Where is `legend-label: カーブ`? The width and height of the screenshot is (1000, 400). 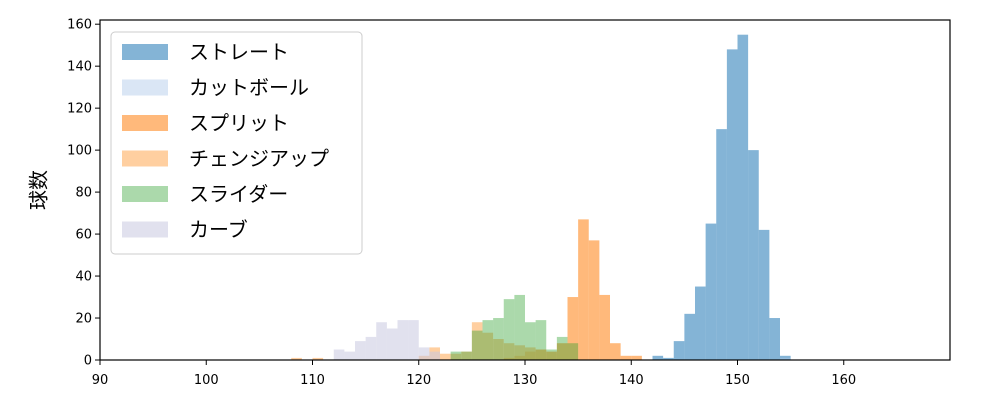
legend-label: カーブ is located at coordinates (218, 230).